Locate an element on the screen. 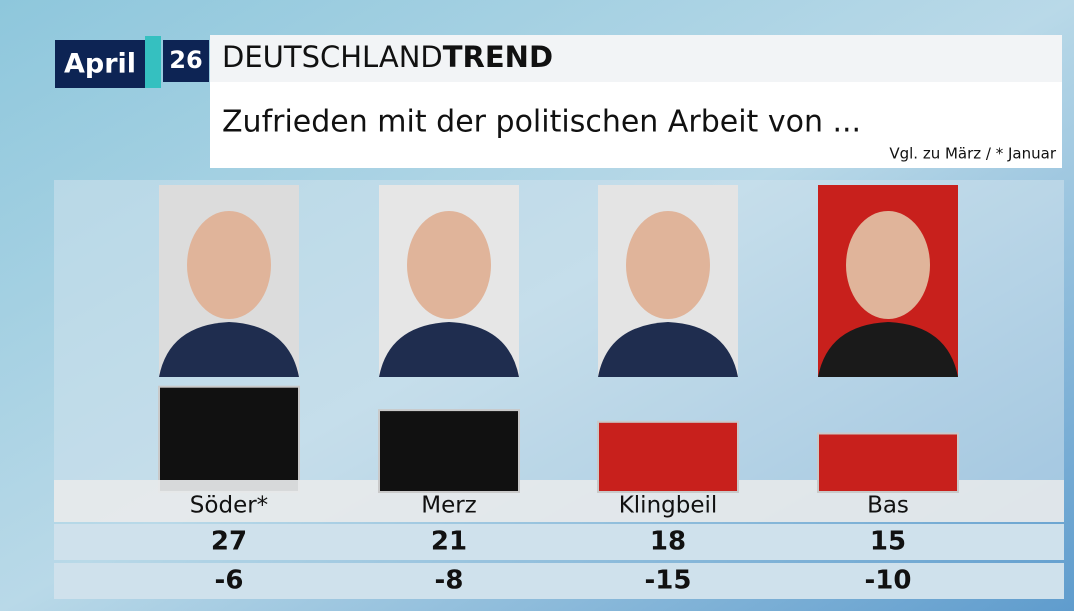  month: April is located at coordinates (100, 64).